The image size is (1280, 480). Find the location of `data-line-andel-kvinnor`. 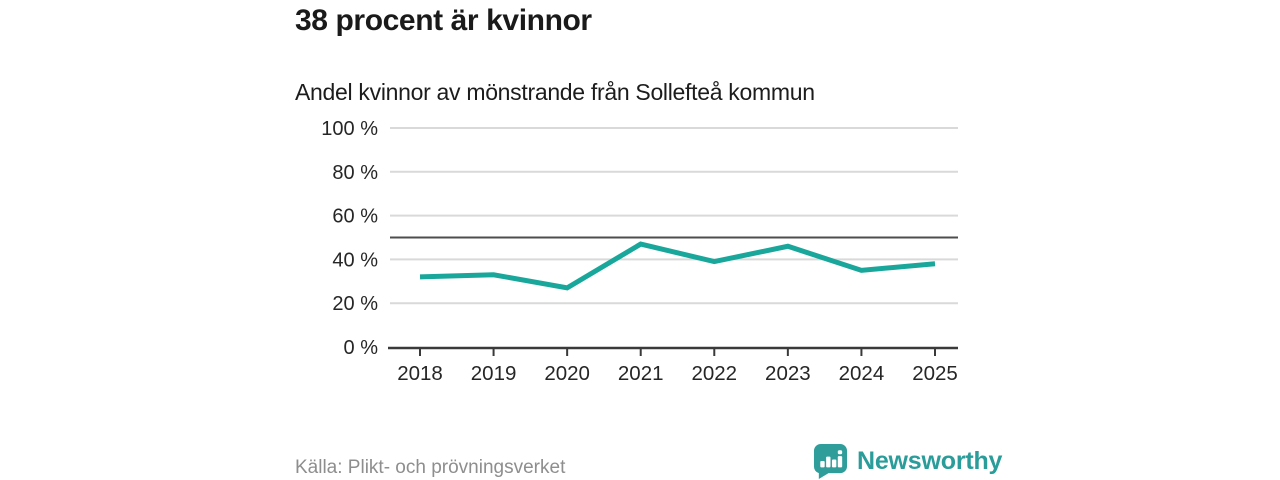

data-line-andel-kvinnor is located at coordinates (677, 266).